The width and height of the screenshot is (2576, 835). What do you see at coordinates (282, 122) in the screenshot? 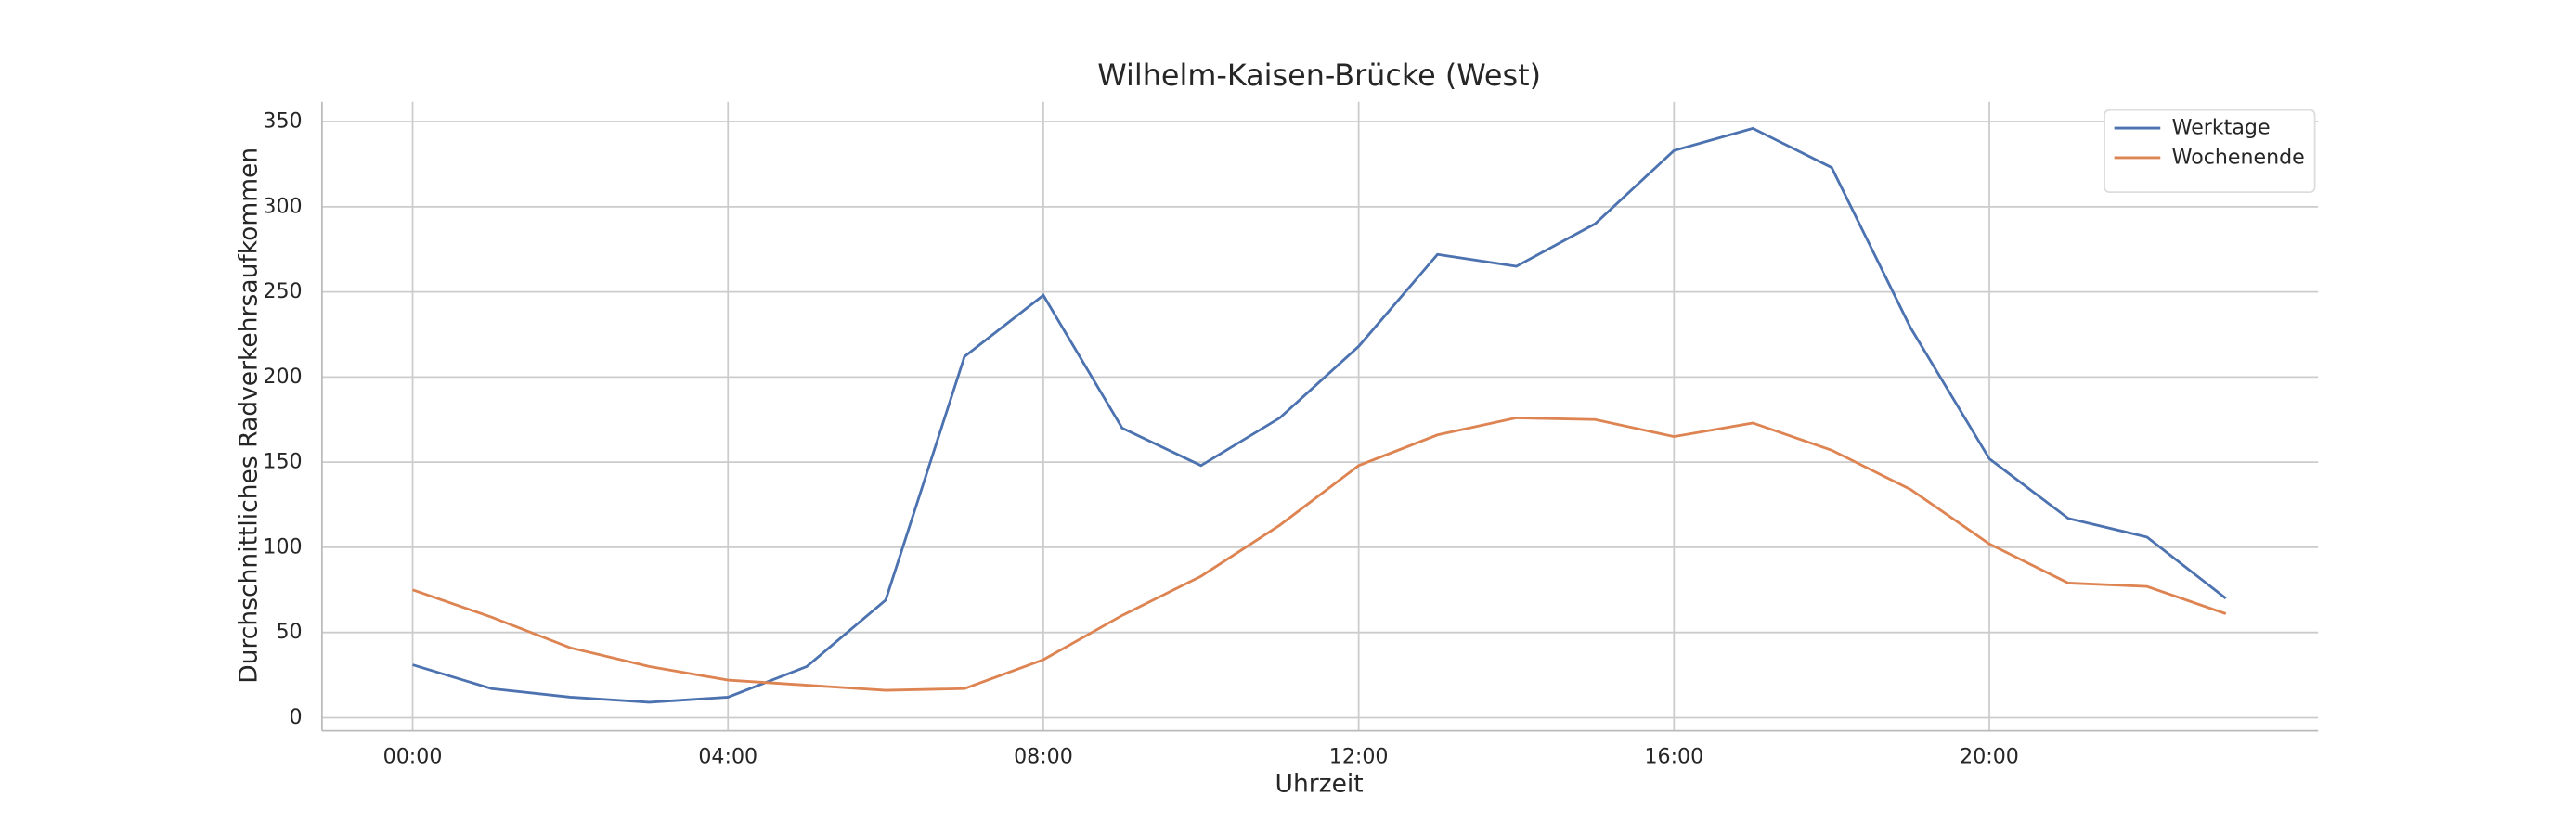
I see `y-tick-label: 350` at bounding box center [282, 122].